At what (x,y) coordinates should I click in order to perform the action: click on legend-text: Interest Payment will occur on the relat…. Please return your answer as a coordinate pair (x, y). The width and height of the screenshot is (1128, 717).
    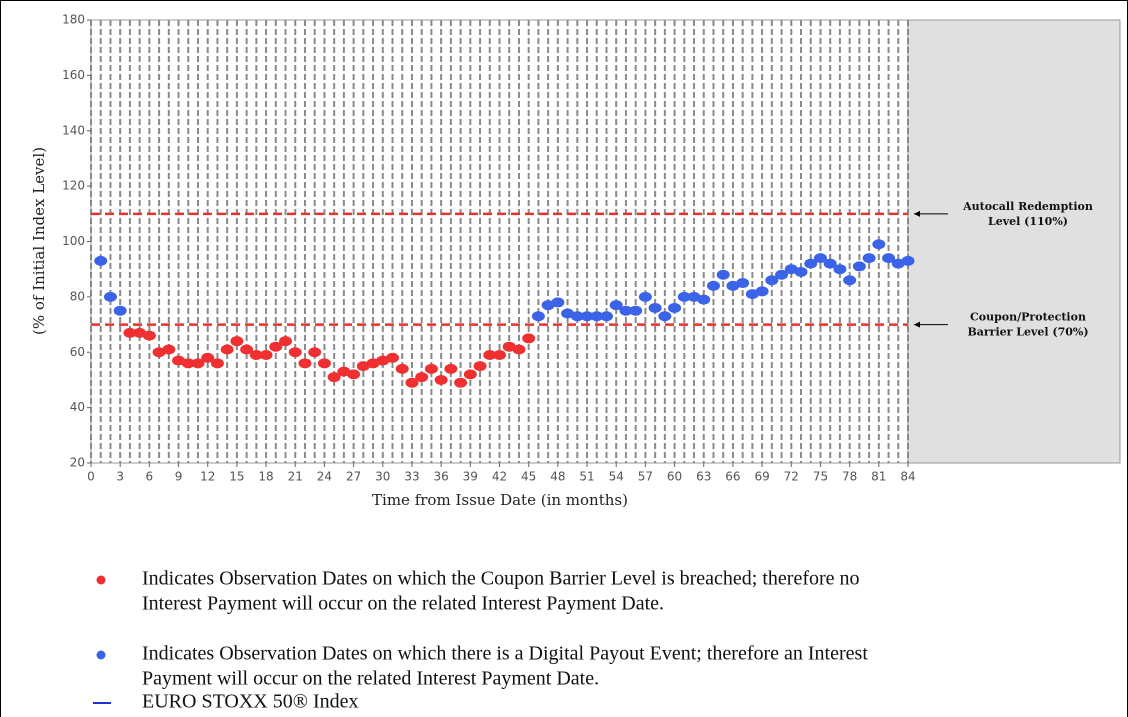
    Looking at the image, I should click on (403, 604).